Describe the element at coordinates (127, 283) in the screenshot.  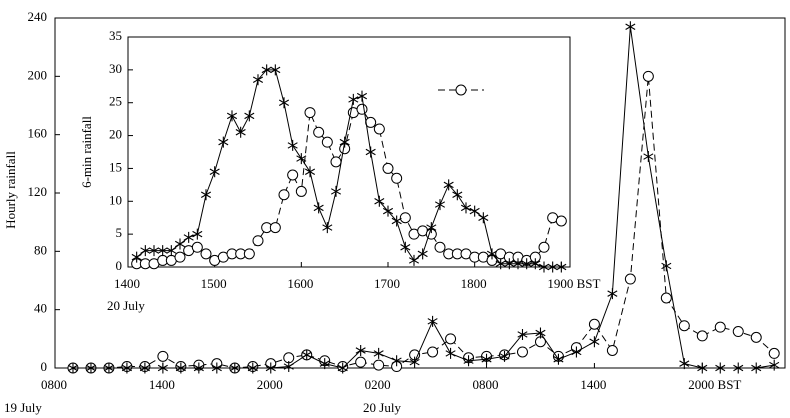
I see `x-tick-label: 1400` at that location.